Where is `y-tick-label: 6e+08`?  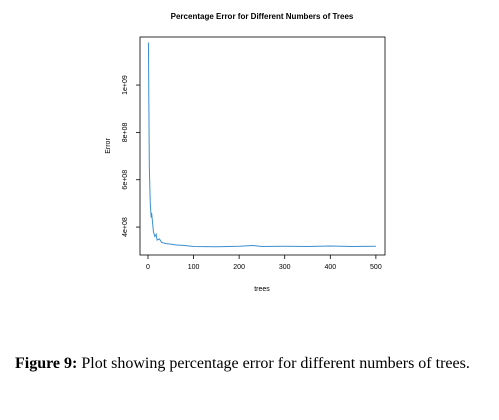 y-tick-label: 6e+08 is located at coordinates (125, 180).